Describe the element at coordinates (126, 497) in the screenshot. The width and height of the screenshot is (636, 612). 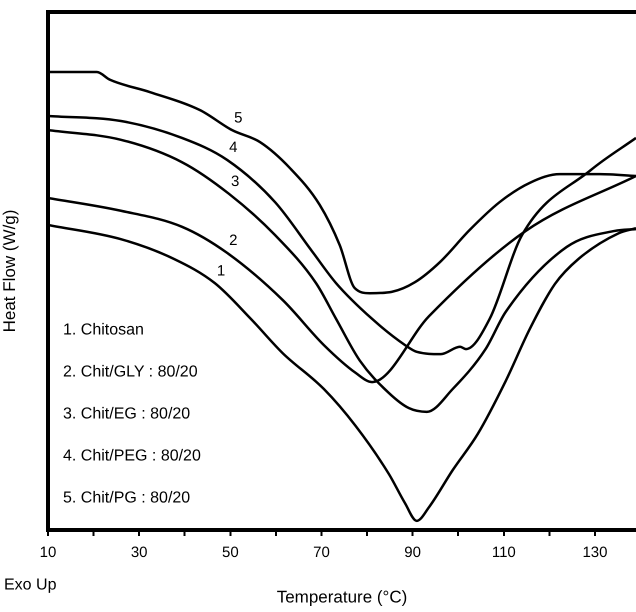
I see `annotation: 5. Chit/PG : 80/20` at that location.